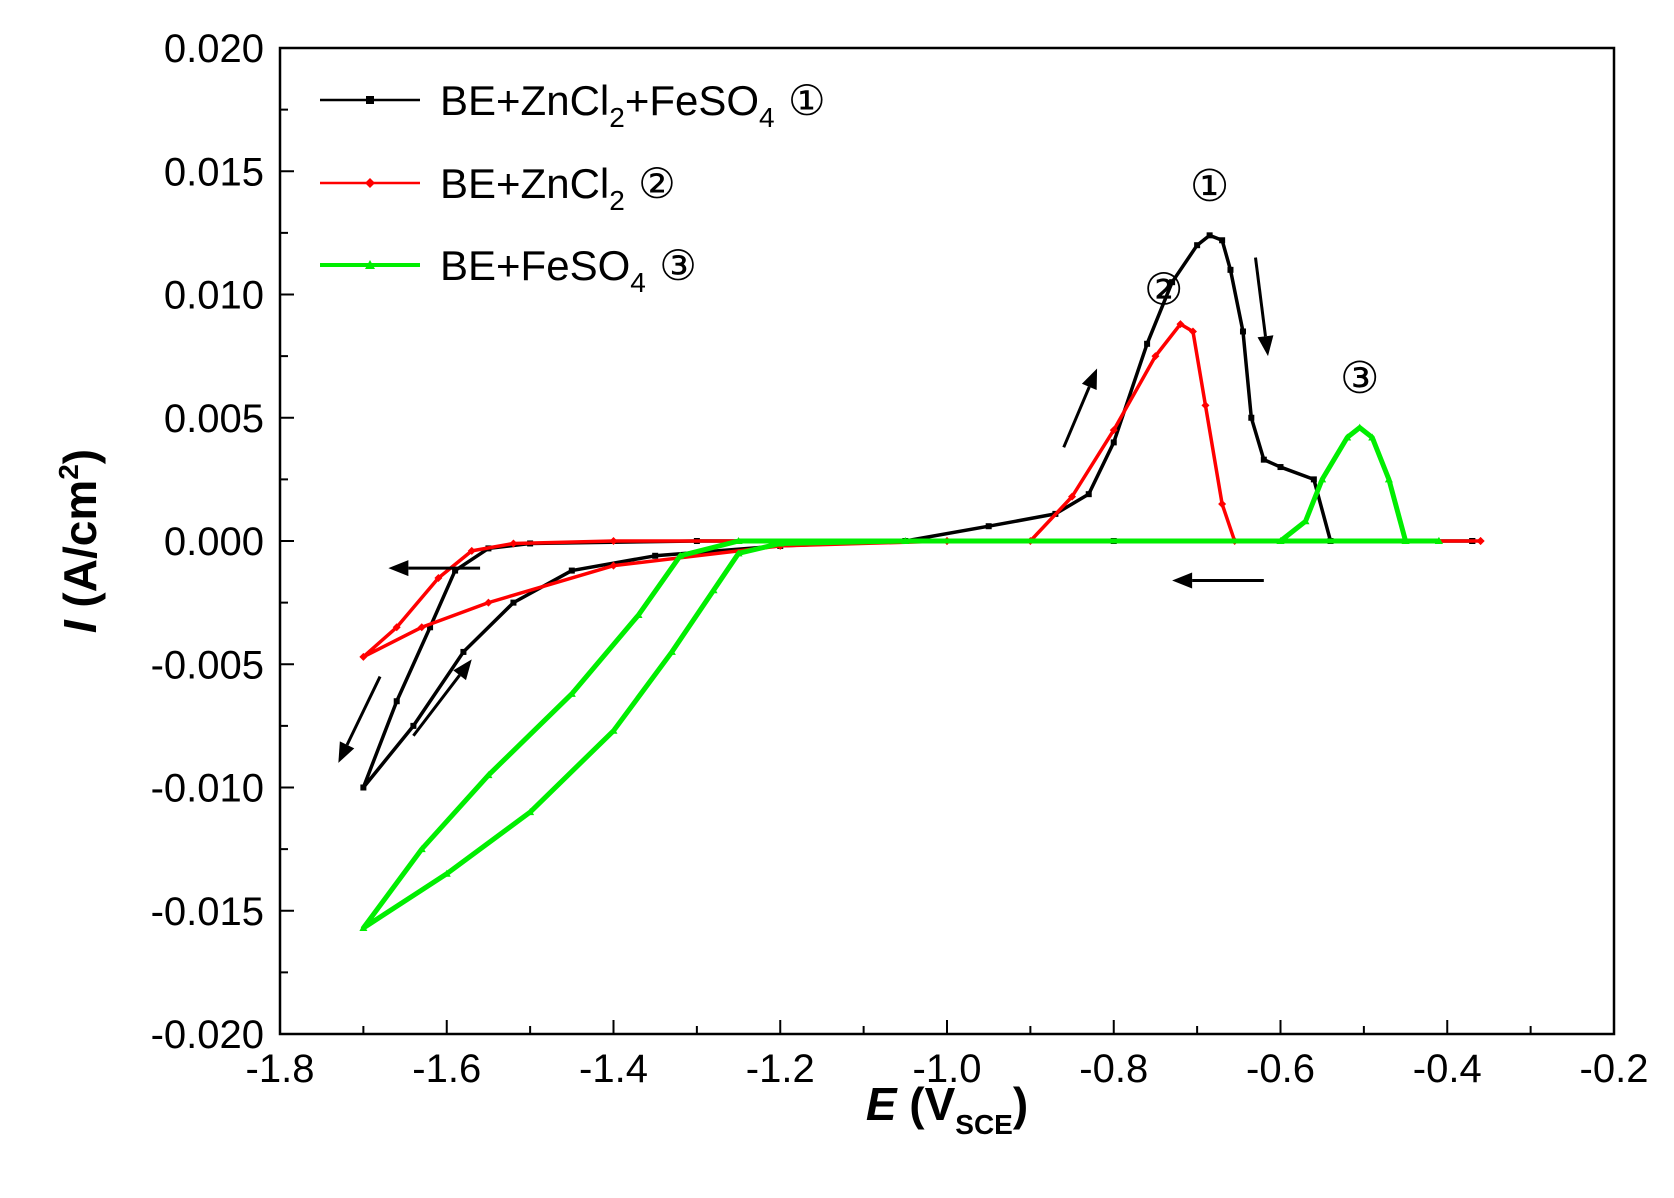 This screenshot has height=1198, width=1674. I want to click on x-tick-label: -1.0, so click(947, 1069).